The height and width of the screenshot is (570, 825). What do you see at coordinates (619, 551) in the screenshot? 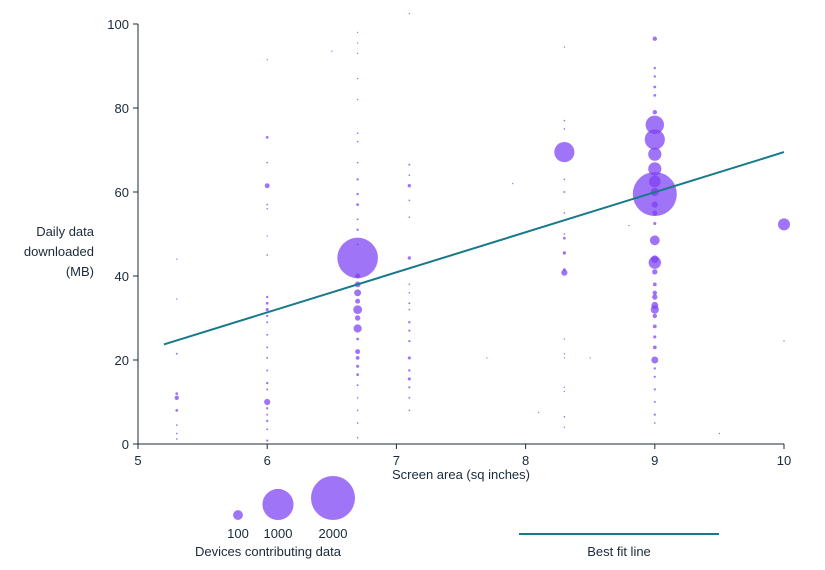
I see `line-legend-label: Best fit line` at bounding box center [619, 551].